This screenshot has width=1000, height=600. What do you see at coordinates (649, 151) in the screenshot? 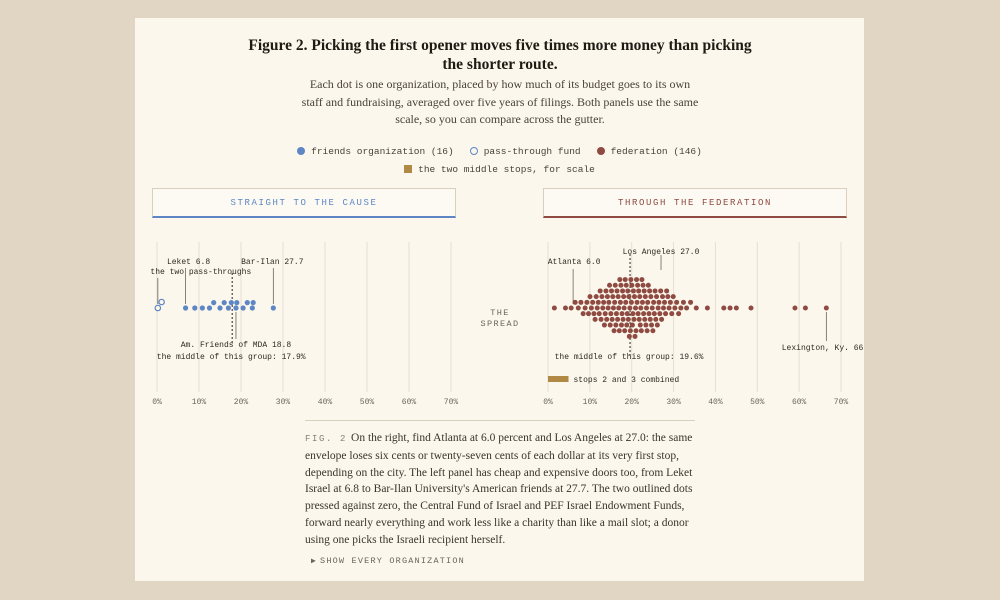
I see `legend-federation: federation (146)` at bounding box center [649, 151].